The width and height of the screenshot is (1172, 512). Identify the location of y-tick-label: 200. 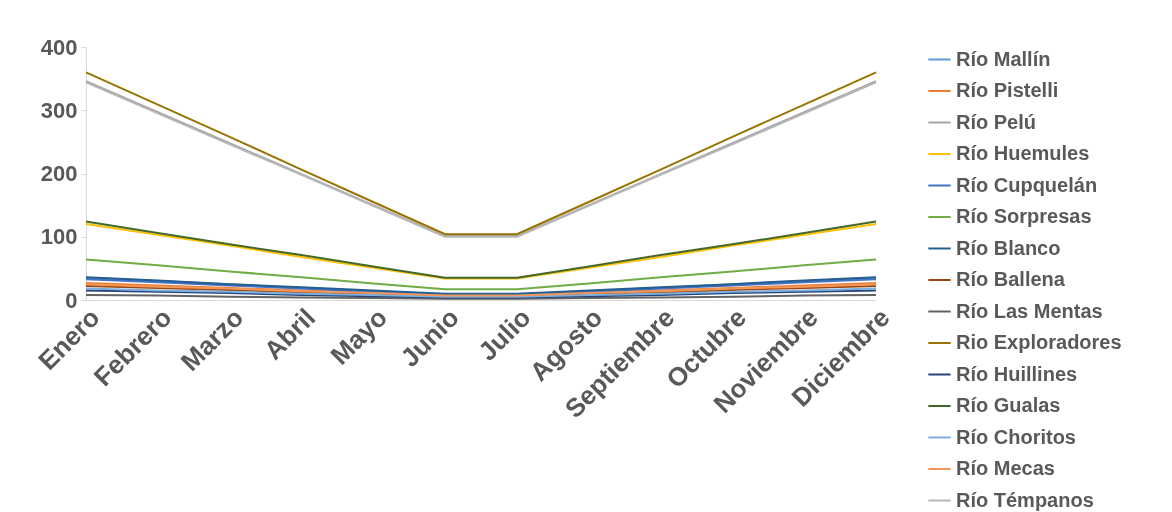
(59, 173).